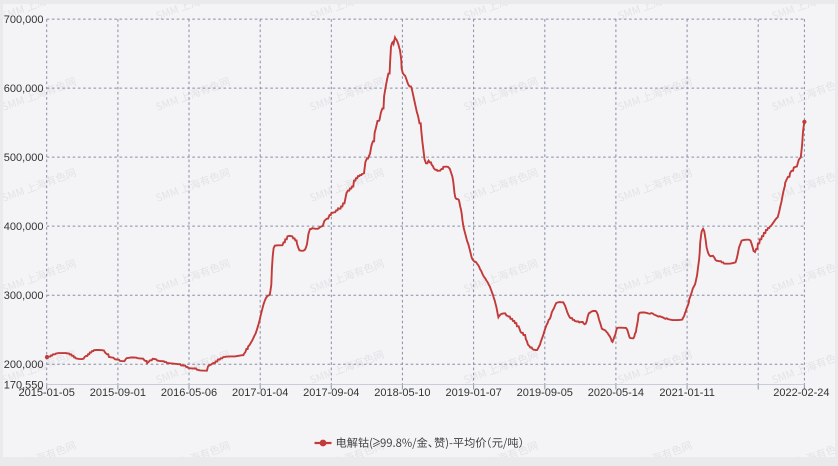 The width and height of the screenshot is (838, 466). I want to click on y-axis-label: 300,000, so click(24, 296).